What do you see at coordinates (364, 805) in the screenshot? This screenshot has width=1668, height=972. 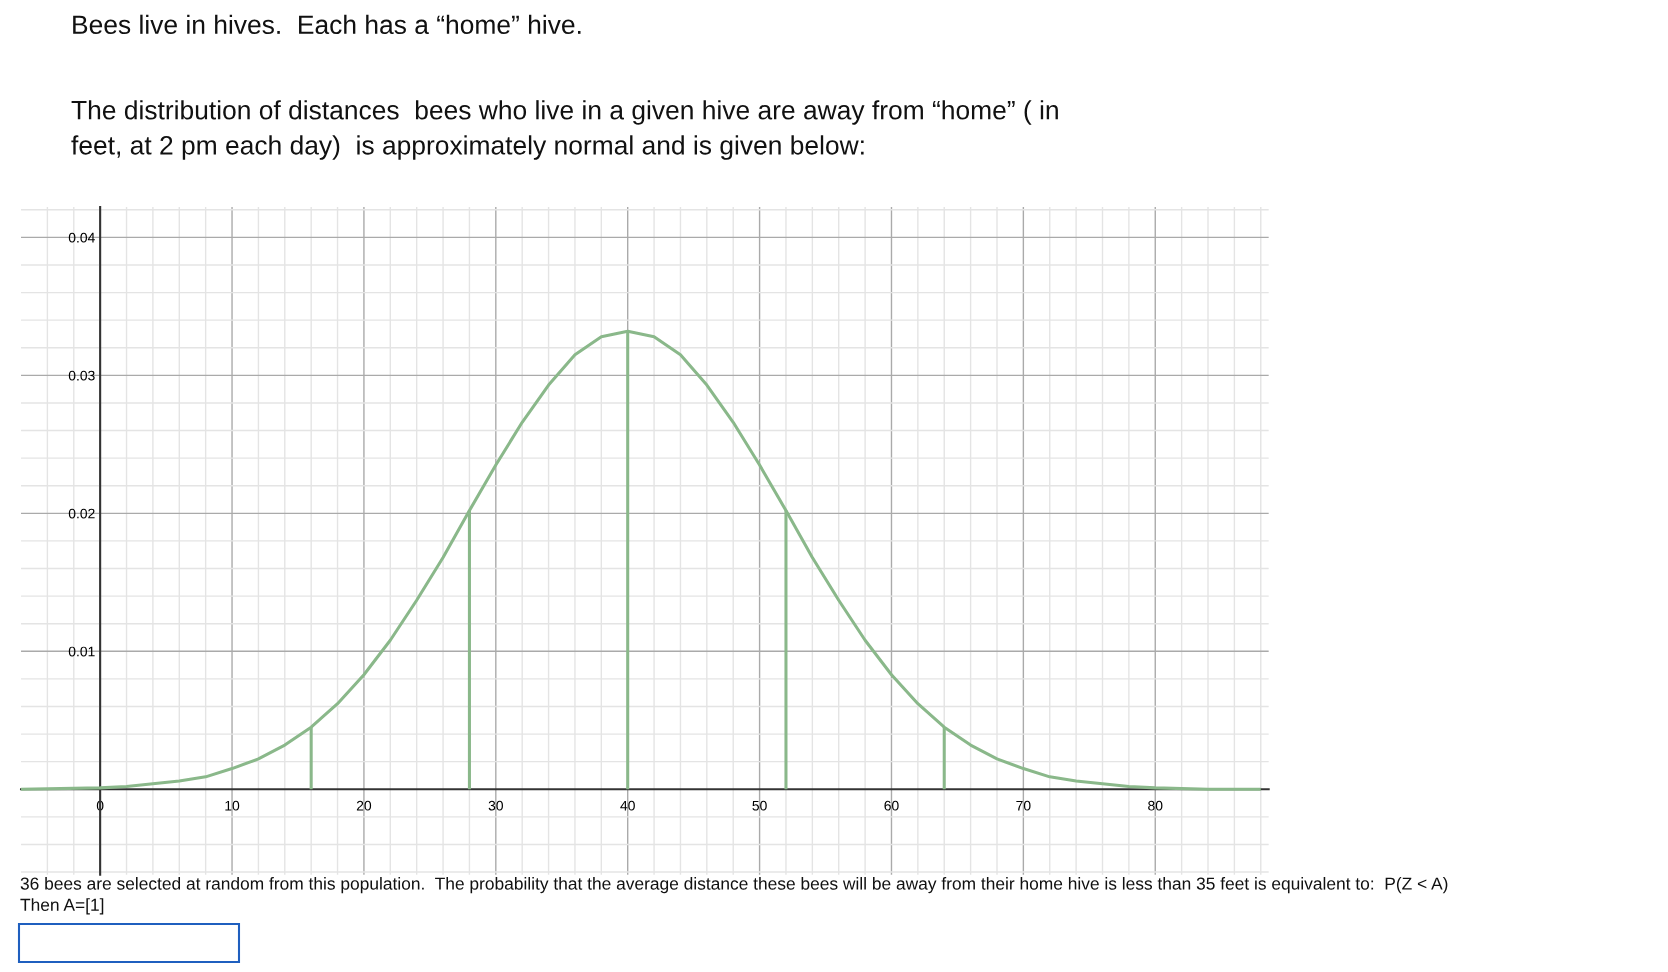 I see `x-tick-label: 20` at bounding box center [364, 805].